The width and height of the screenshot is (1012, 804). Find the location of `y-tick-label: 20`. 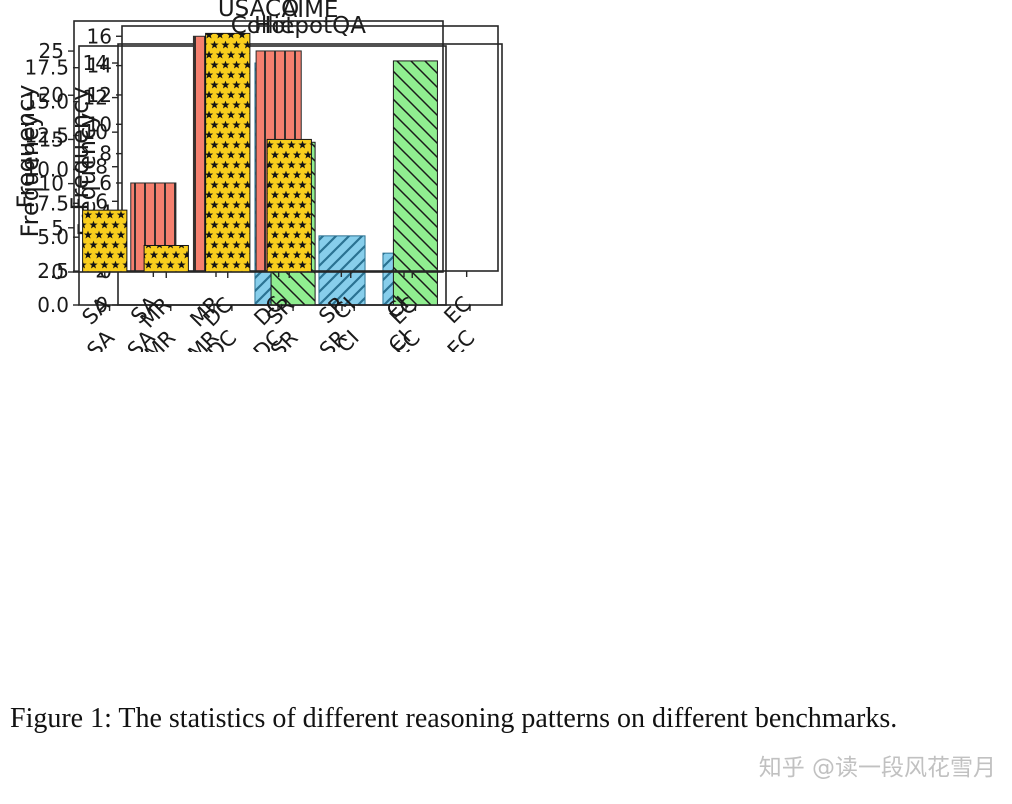

y-tick-label: 20 is located at coordinates (51, 95).